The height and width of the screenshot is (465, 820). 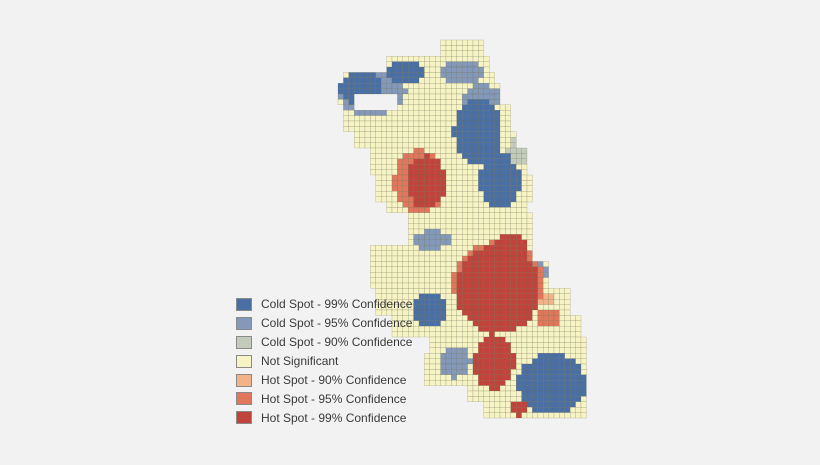 I want to click on legend-label-cold-95: Cold Spot - 95% Confidence, so click(x=337, y=323).